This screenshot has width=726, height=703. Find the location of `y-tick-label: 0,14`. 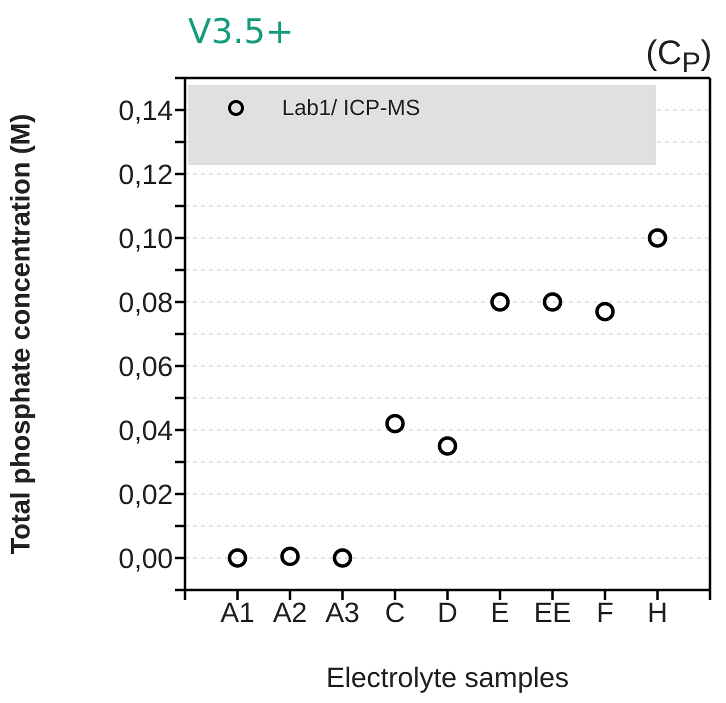

y-tick-label: 0,14 is located at coordinates (145, 110).